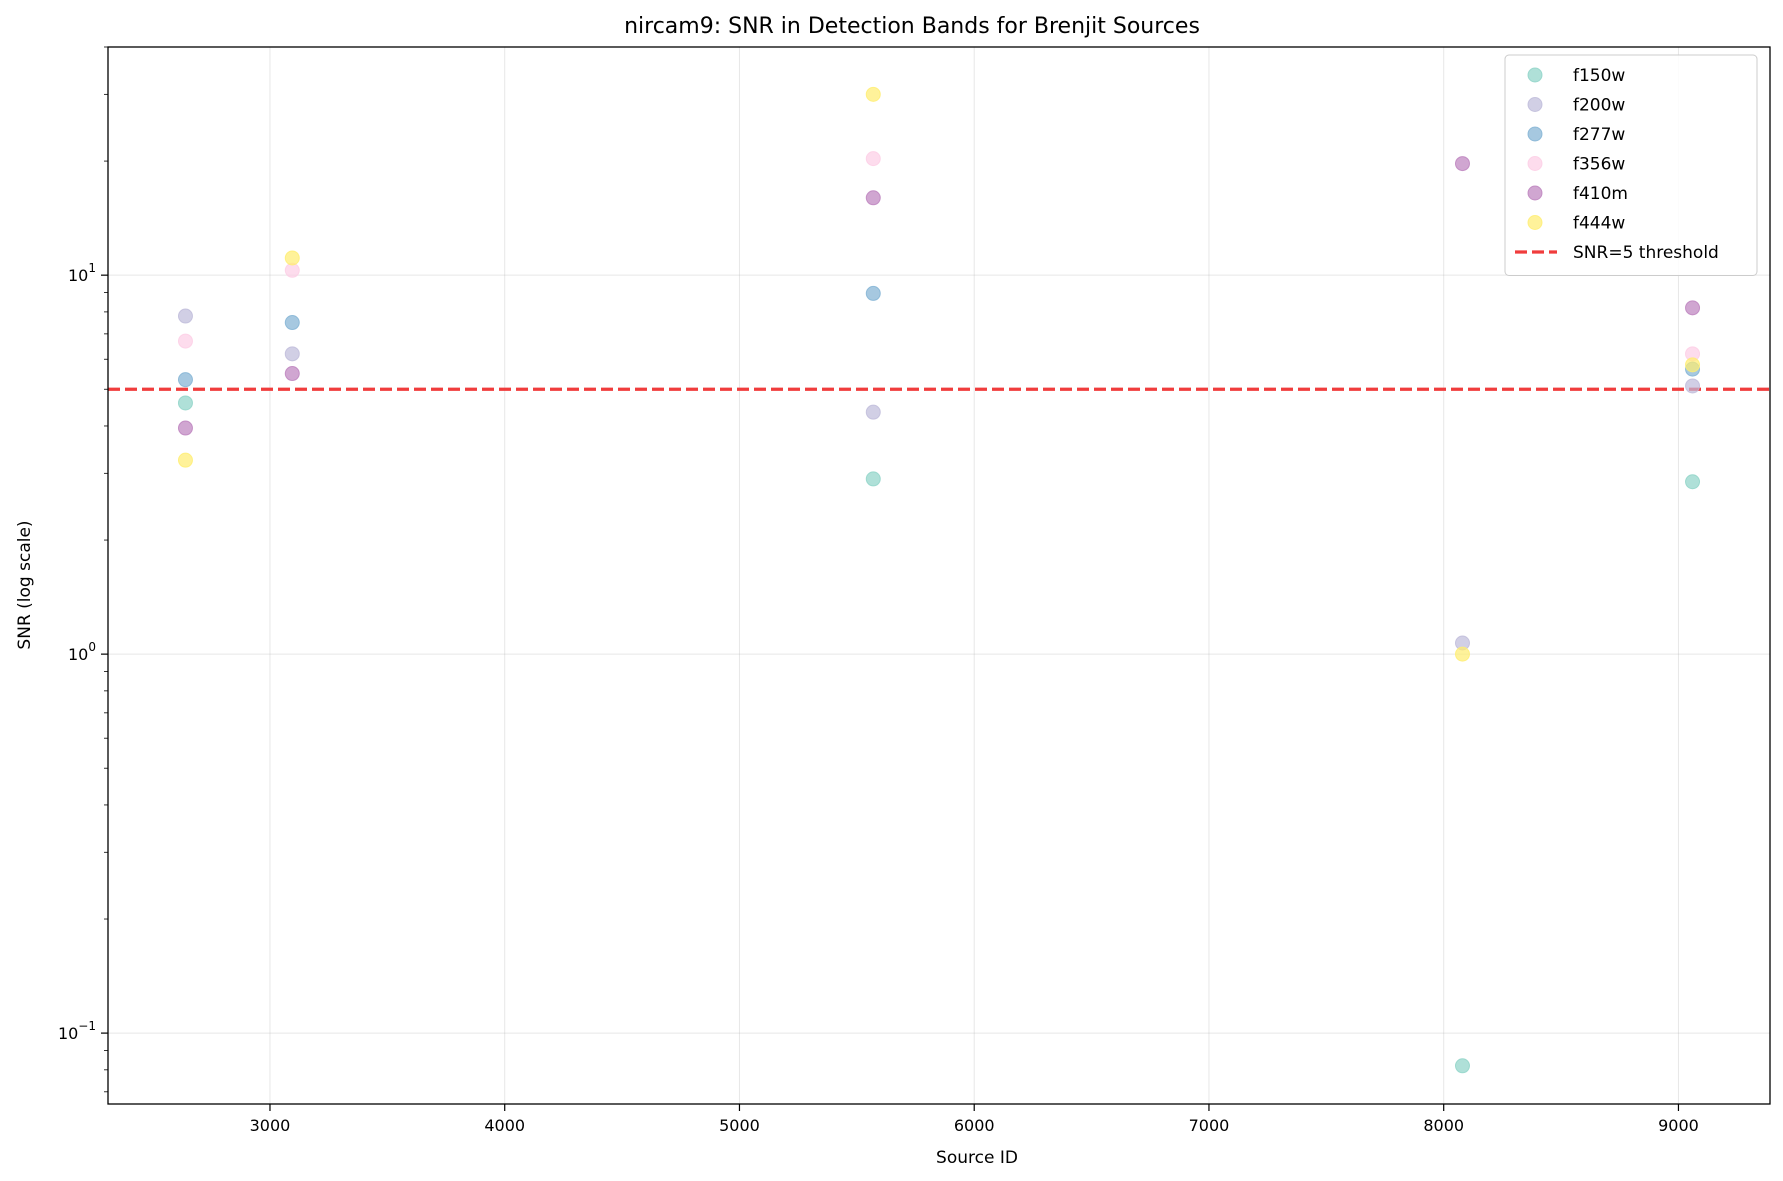 This screenshot has width=1783, height=1181. I want to click on x-tick-label: 3000, so click(270, 1125).